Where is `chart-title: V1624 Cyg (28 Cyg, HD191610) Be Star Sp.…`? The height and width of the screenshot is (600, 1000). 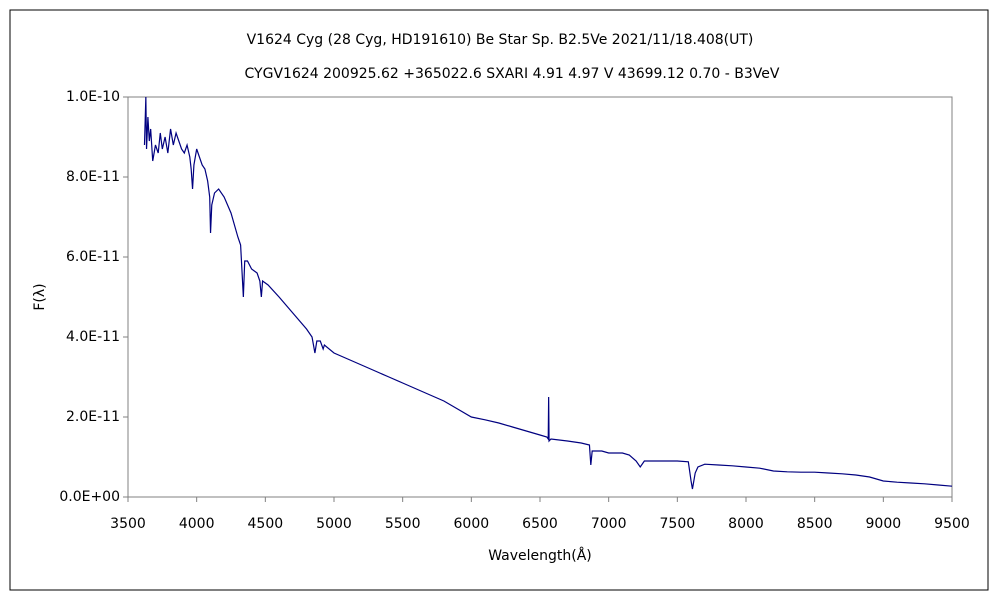
chart-title: V1624 Cyg (28 Cyg, HD191610) Be Star Sp.… is located at coordinates (500, 40).